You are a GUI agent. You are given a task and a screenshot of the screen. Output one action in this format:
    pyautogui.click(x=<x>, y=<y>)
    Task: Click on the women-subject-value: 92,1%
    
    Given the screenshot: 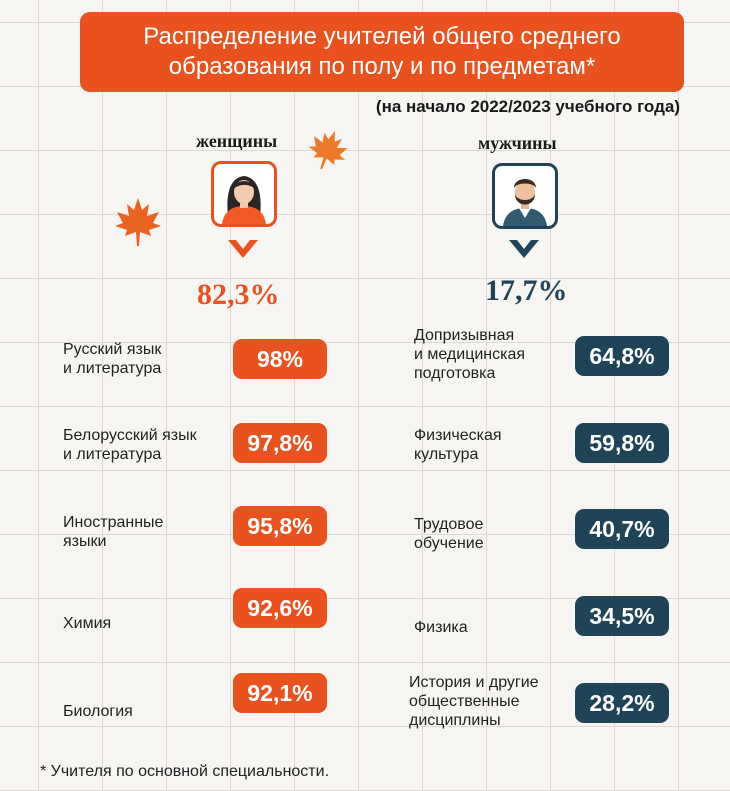 What is the action you would take?
    pyautogui.click(x=280, y=693)
    